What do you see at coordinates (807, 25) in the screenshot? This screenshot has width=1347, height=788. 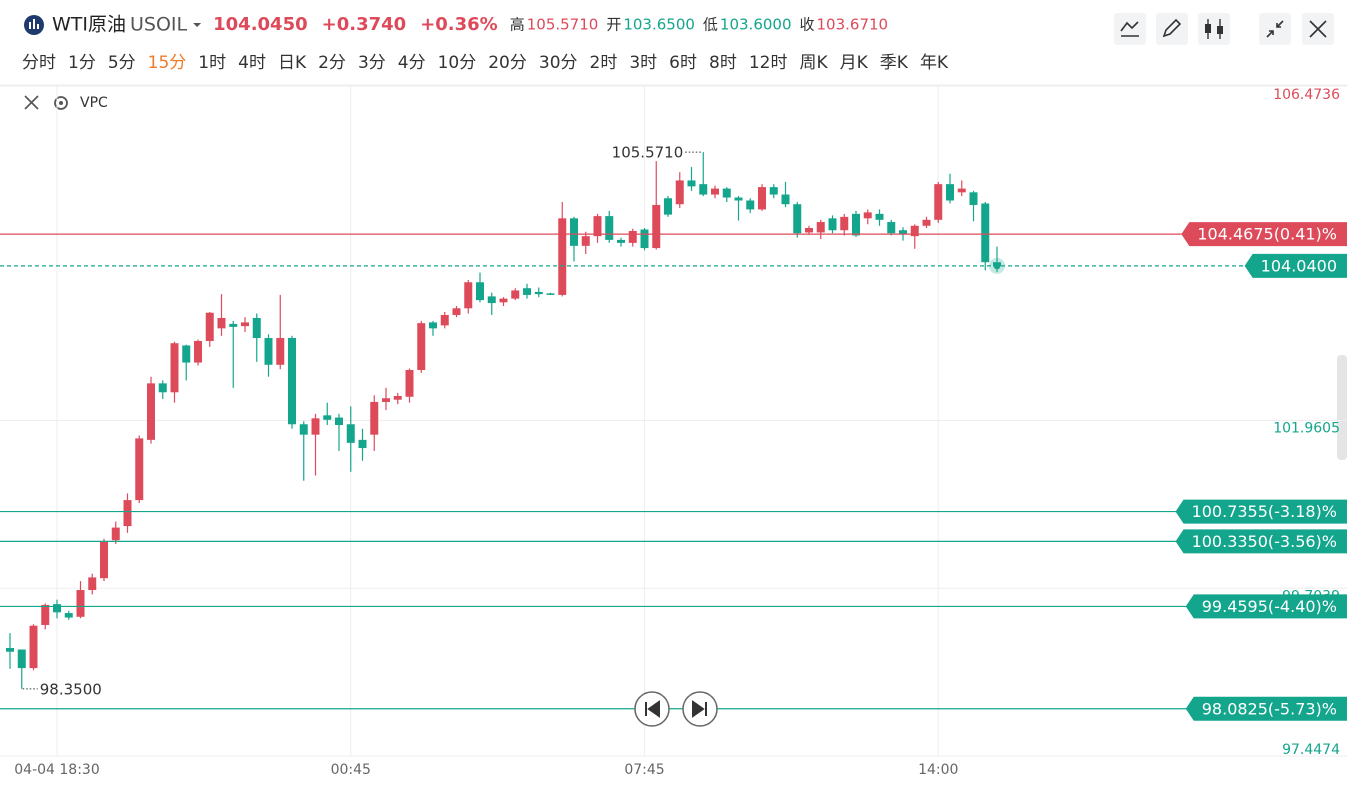 I see `stat-label: 收` at bounding box center [807, 25].